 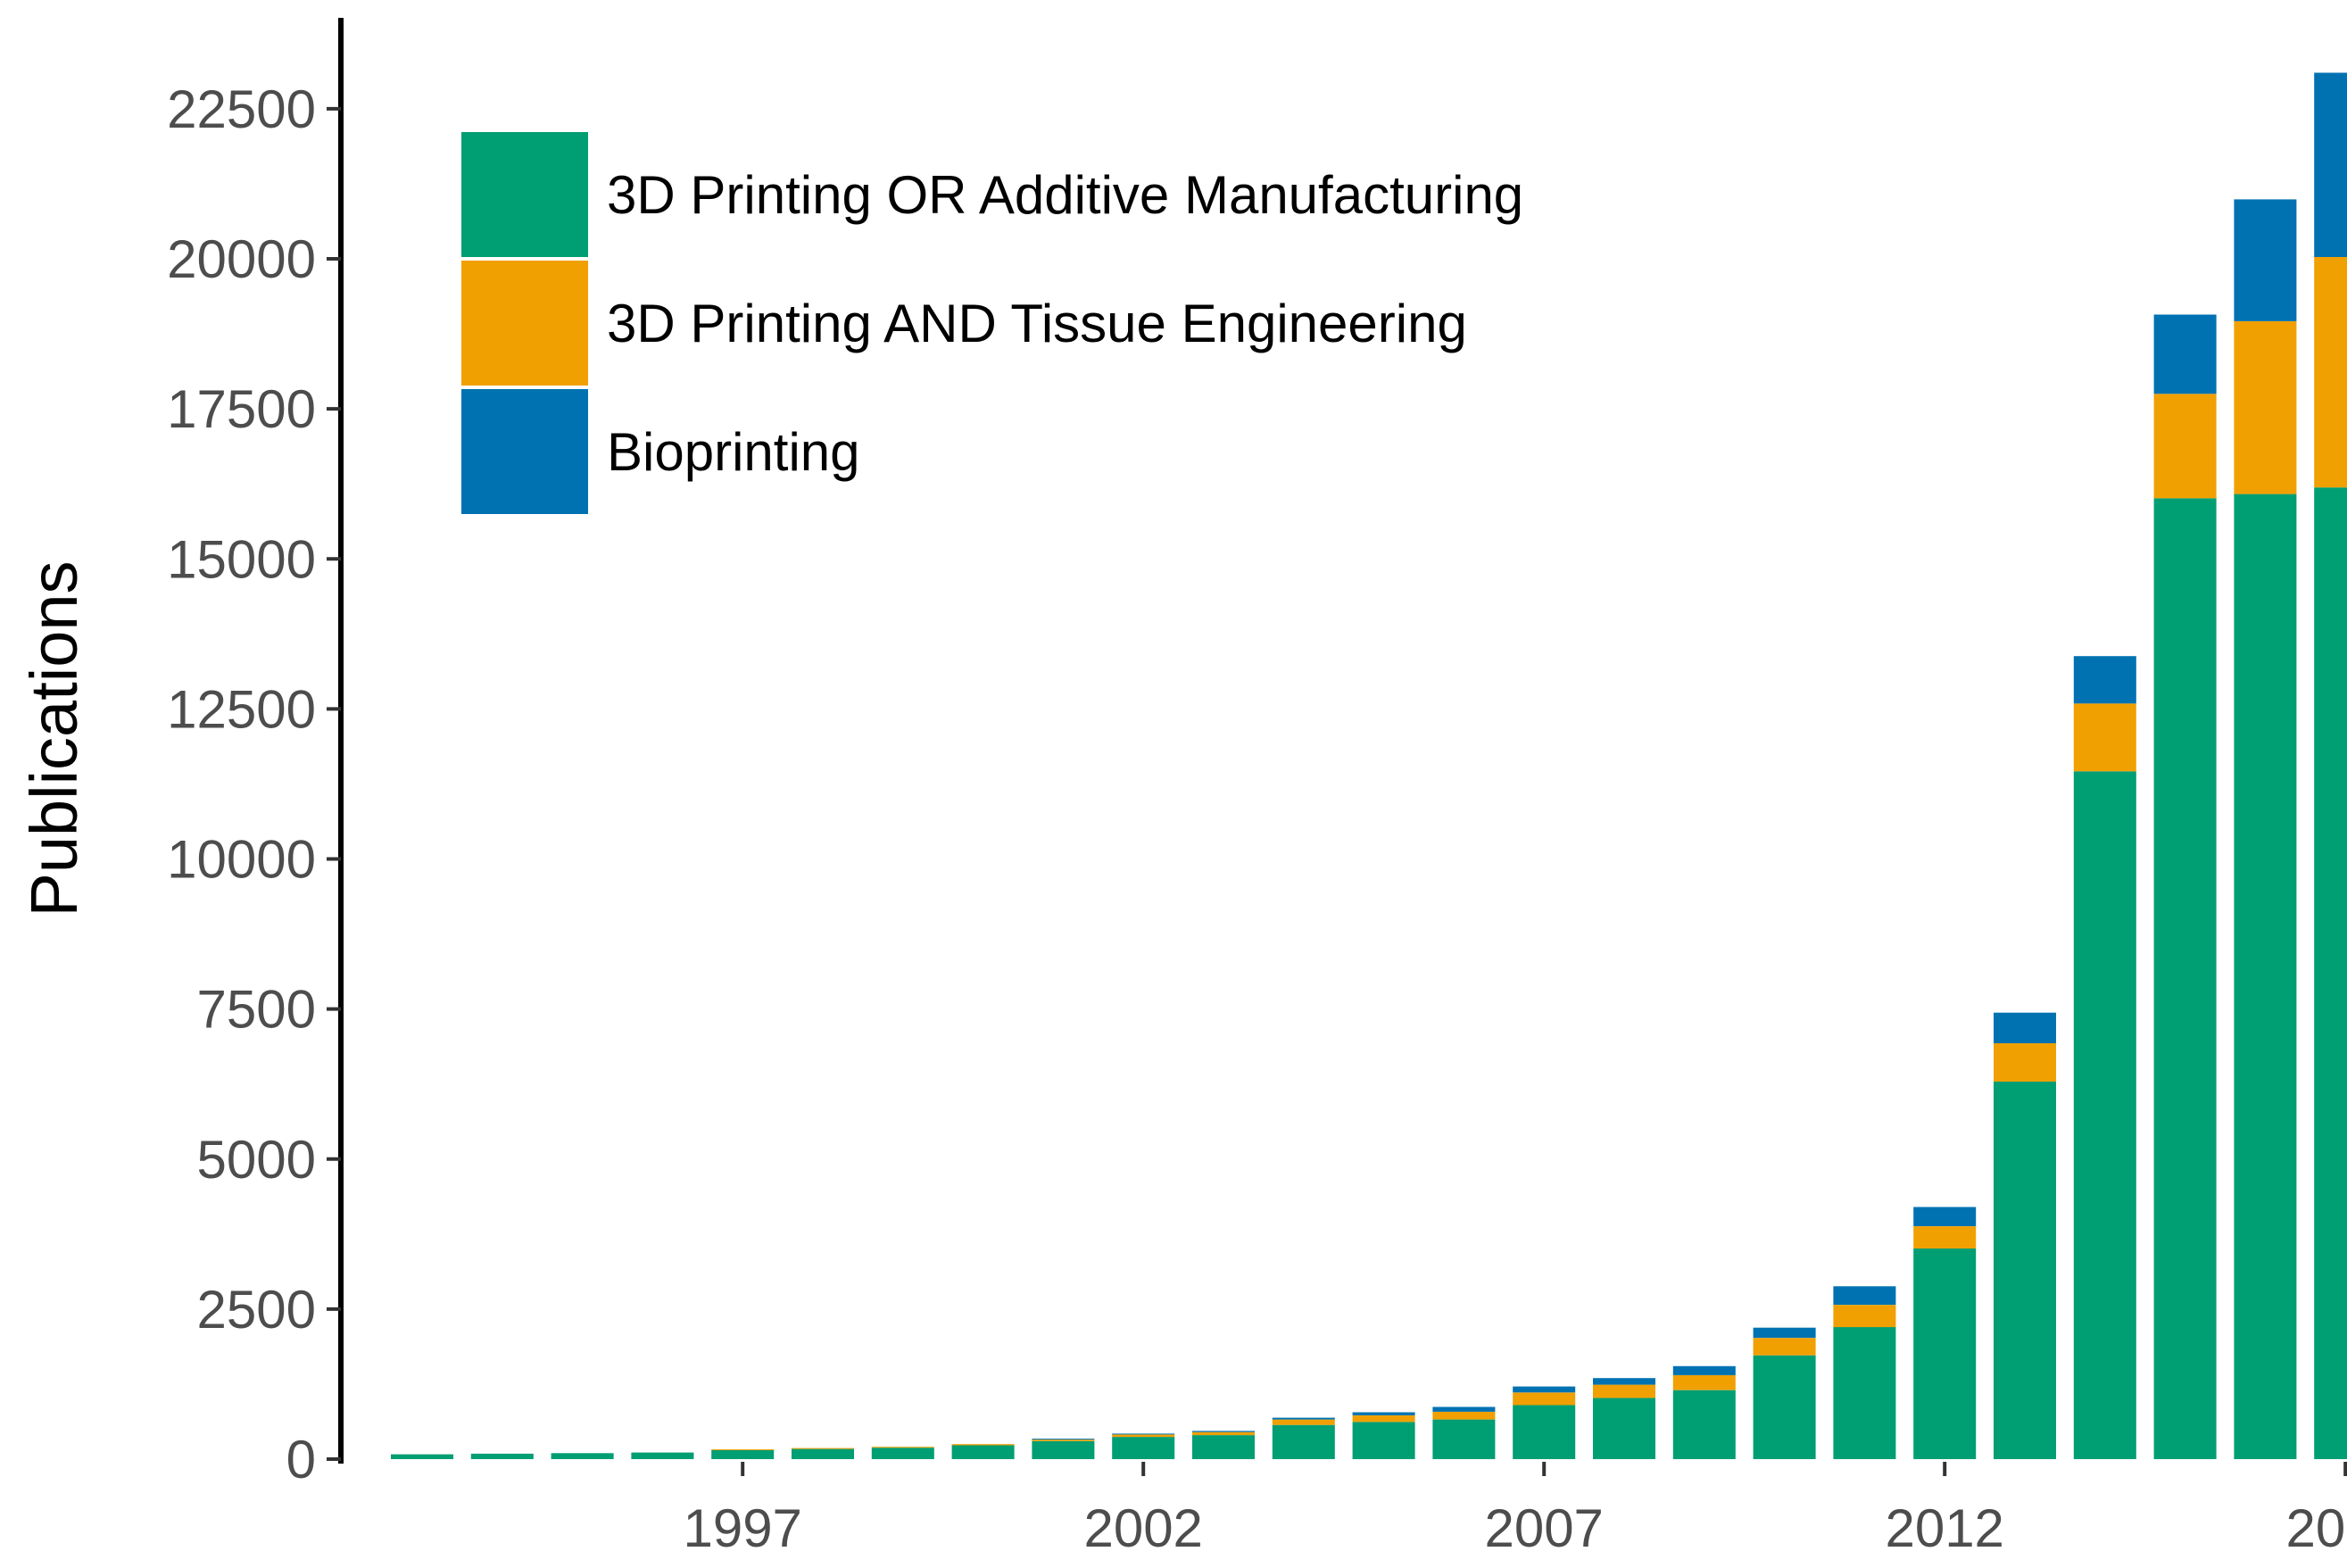 I want to click on x-axis: 1997 2002 2007 2012 2017, so click(x=1515, y=1510).